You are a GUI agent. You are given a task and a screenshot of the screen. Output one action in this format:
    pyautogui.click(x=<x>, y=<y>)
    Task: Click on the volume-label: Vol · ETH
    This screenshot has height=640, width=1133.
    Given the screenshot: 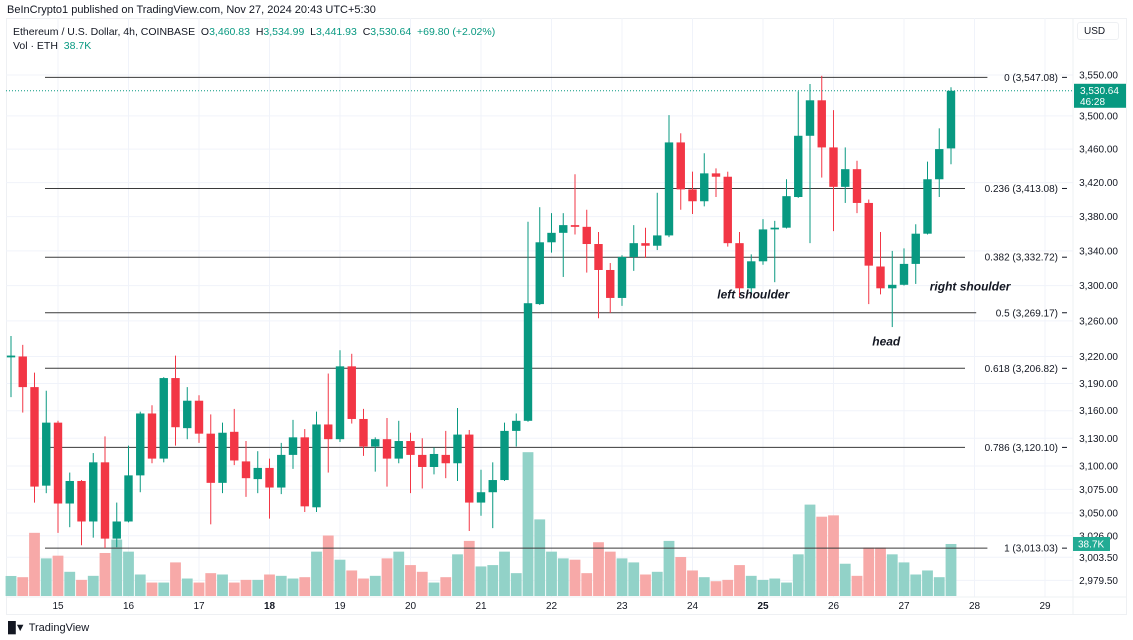 What is the action you would take?
    pyautogui.click(x=35, y=46)
    